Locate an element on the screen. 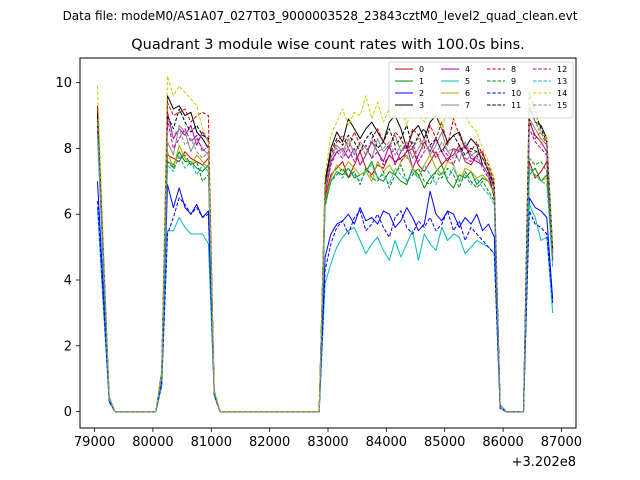 This screenshot has height=480, width=640. x-tick-label: 86000 is located at coordinates (502, 442).